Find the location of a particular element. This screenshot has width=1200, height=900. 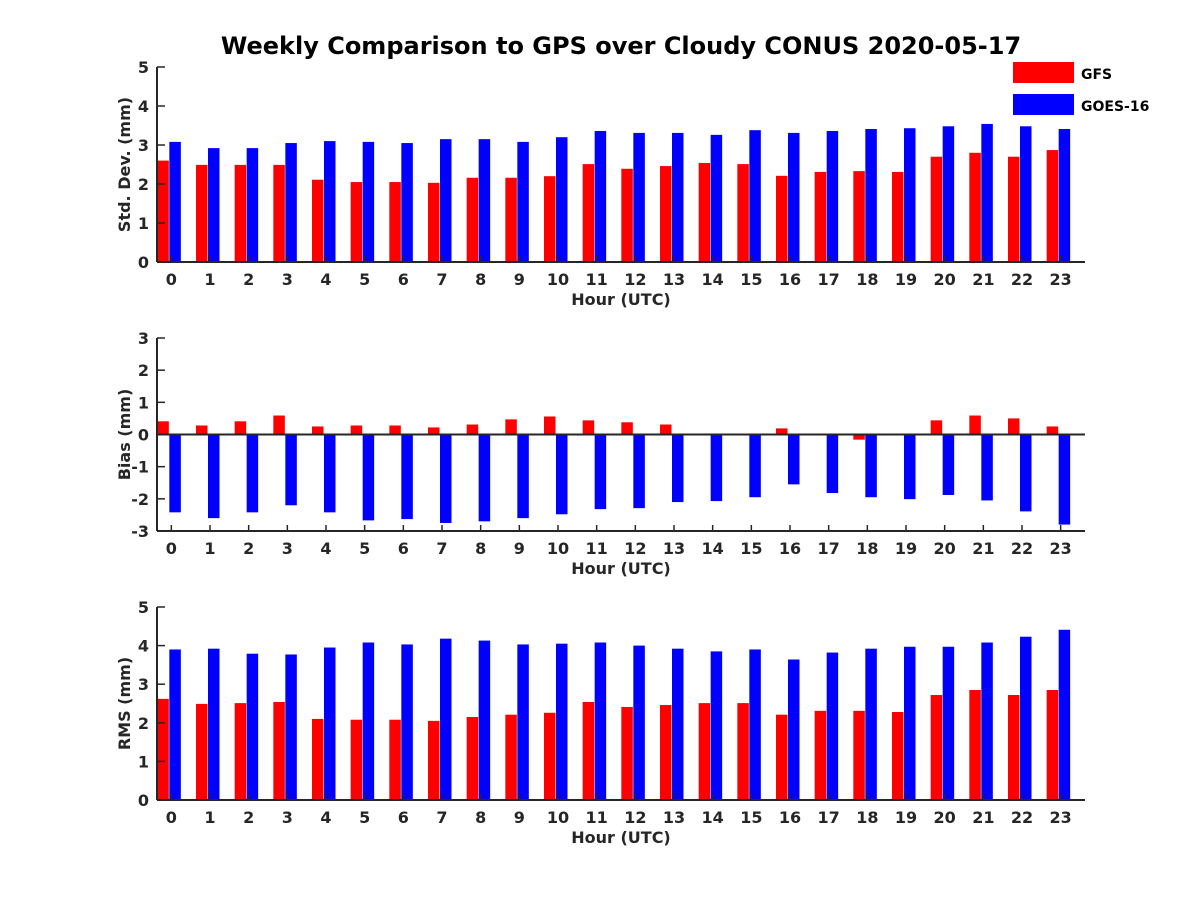

x-tick-label: 6 is located at coordinates (403, 279).